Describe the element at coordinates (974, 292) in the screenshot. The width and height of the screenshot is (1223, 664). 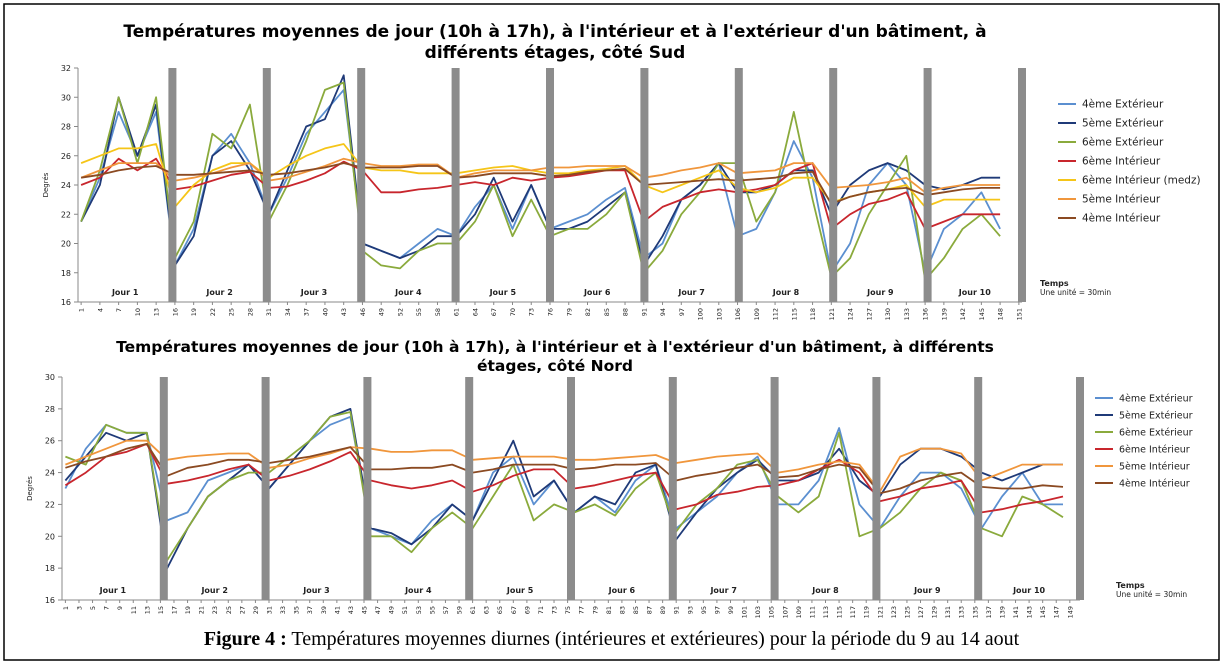
I see `day-label: Jour 10` at that location.